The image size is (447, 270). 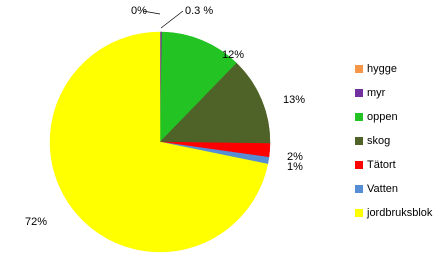 What do you see at coordinates (295, 167) in the screenshot?
I see `data-label: 1%` at bounding box center [295, 167].